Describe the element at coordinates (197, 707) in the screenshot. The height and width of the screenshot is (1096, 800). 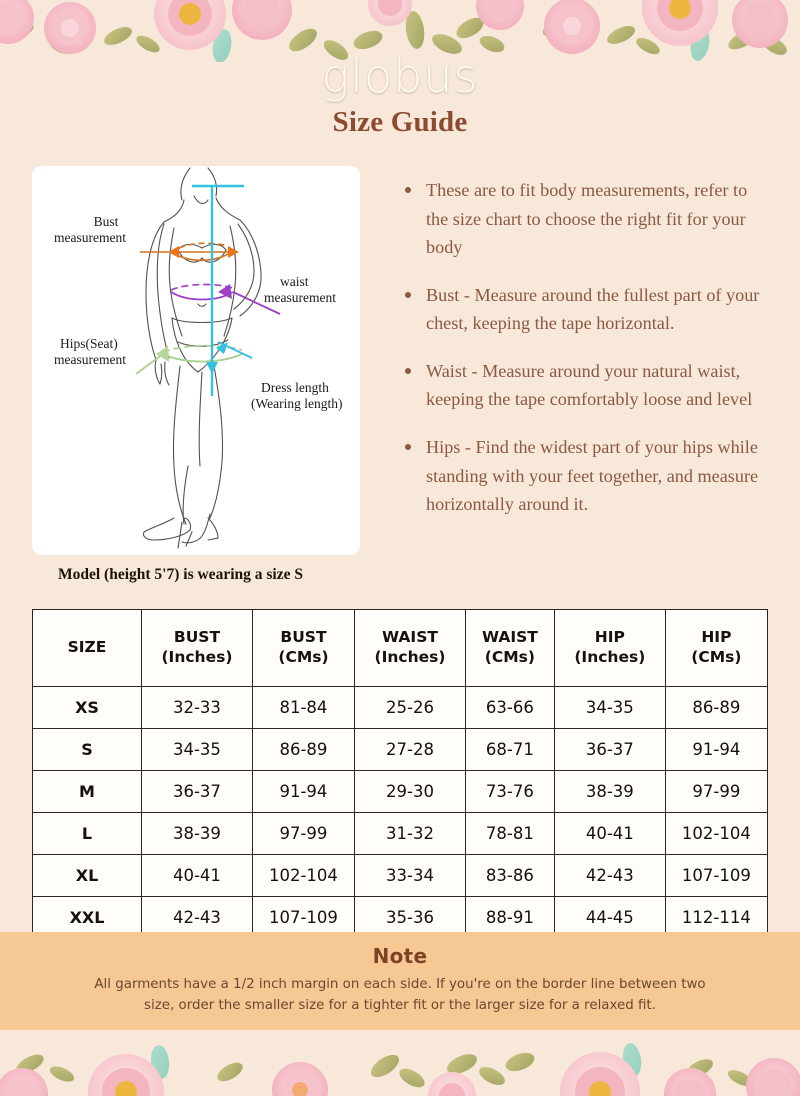
I see `cell-bust-inches: 32-33` at that location.